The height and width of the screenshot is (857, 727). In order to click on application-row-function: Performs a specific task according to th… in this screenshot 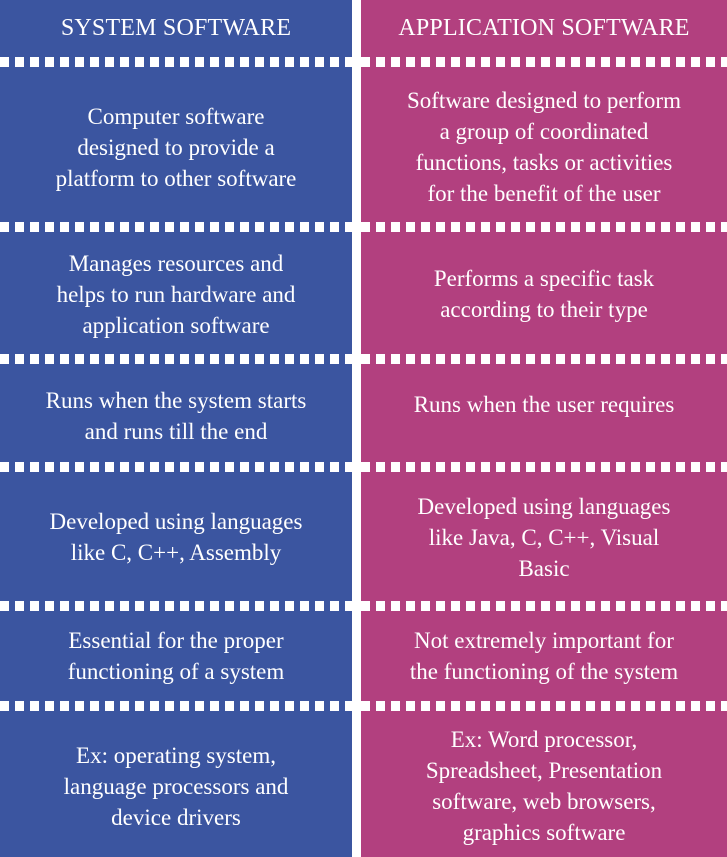, I will do `click(544, 294)`.